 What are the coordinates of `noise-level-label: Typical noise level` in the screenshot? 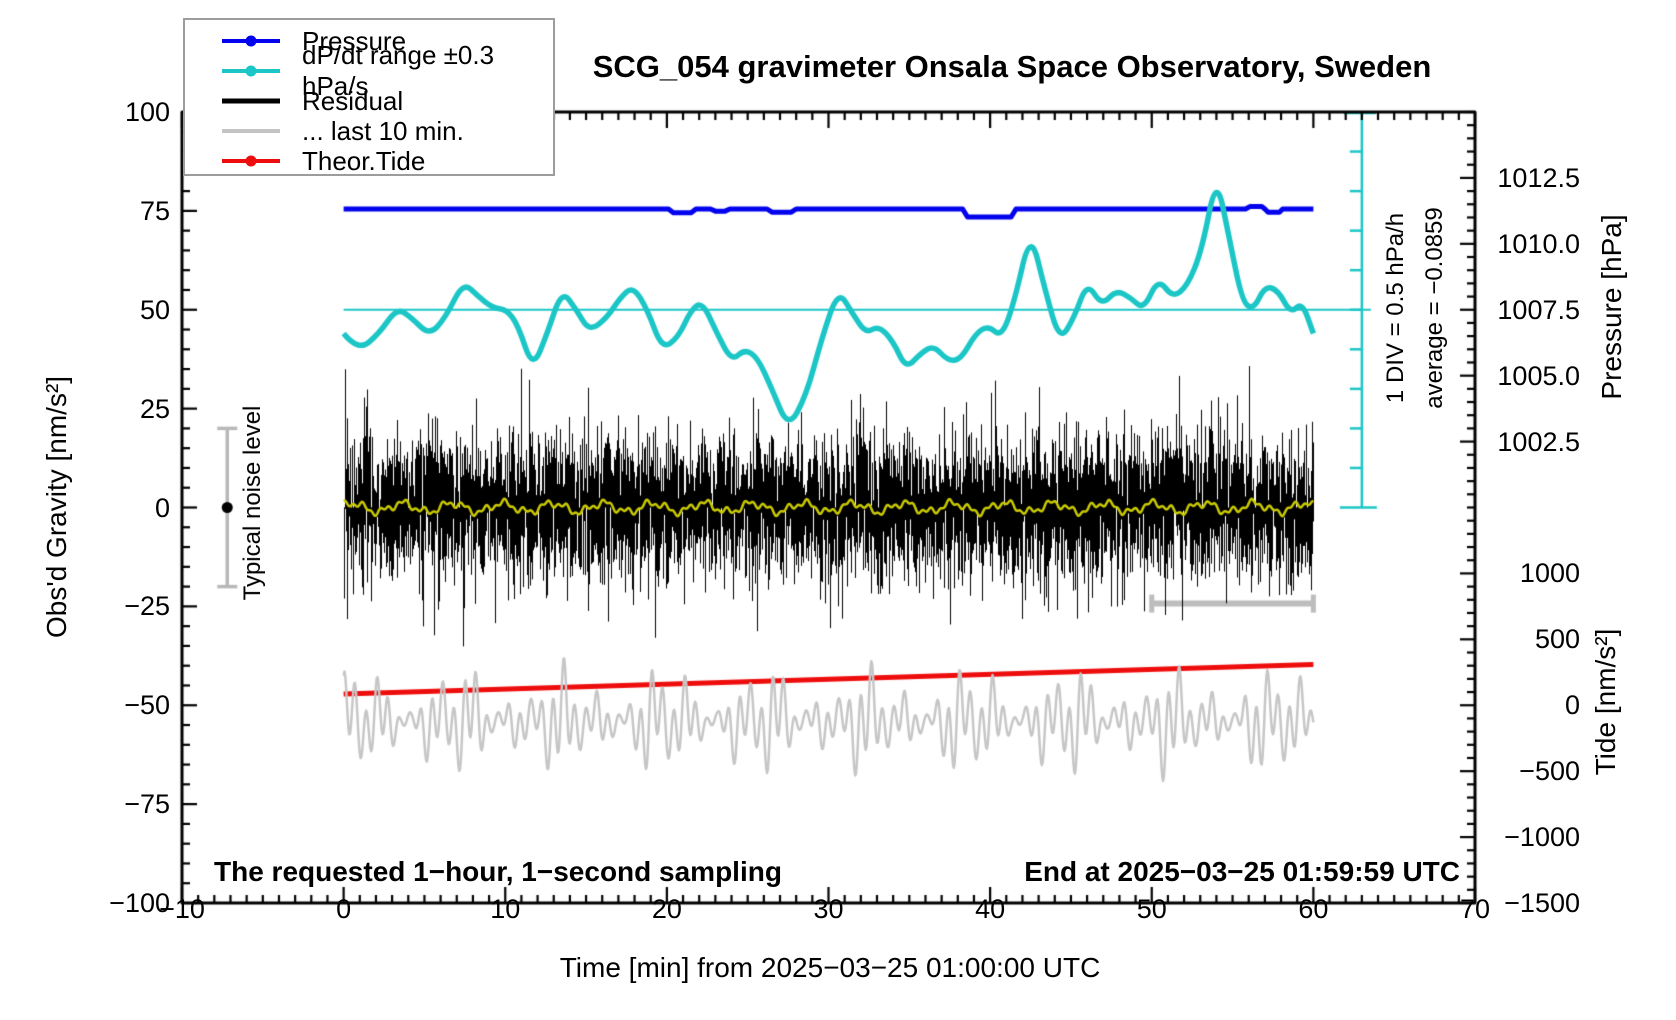 It's located at (252, 503).